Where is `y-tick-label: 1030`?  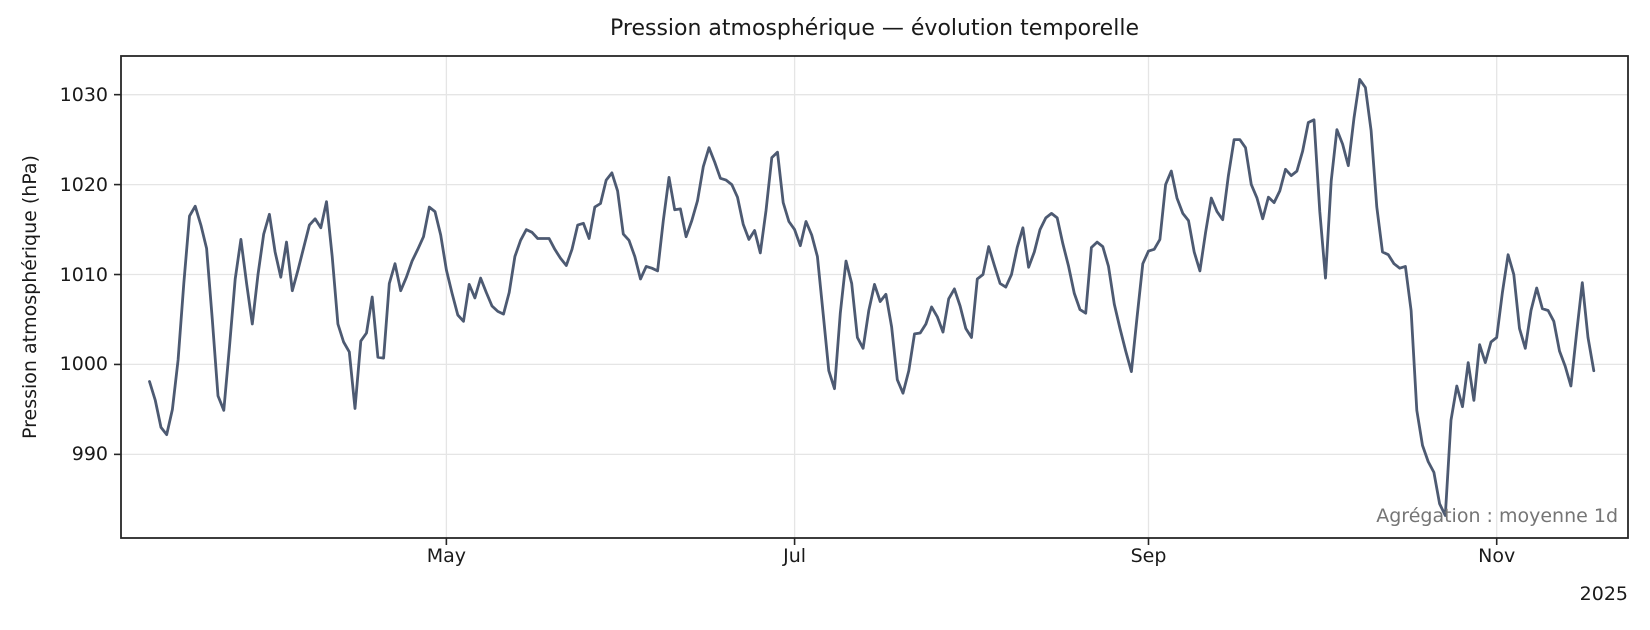
y-tick-label: 1030 is located at coordinates (83, 94).